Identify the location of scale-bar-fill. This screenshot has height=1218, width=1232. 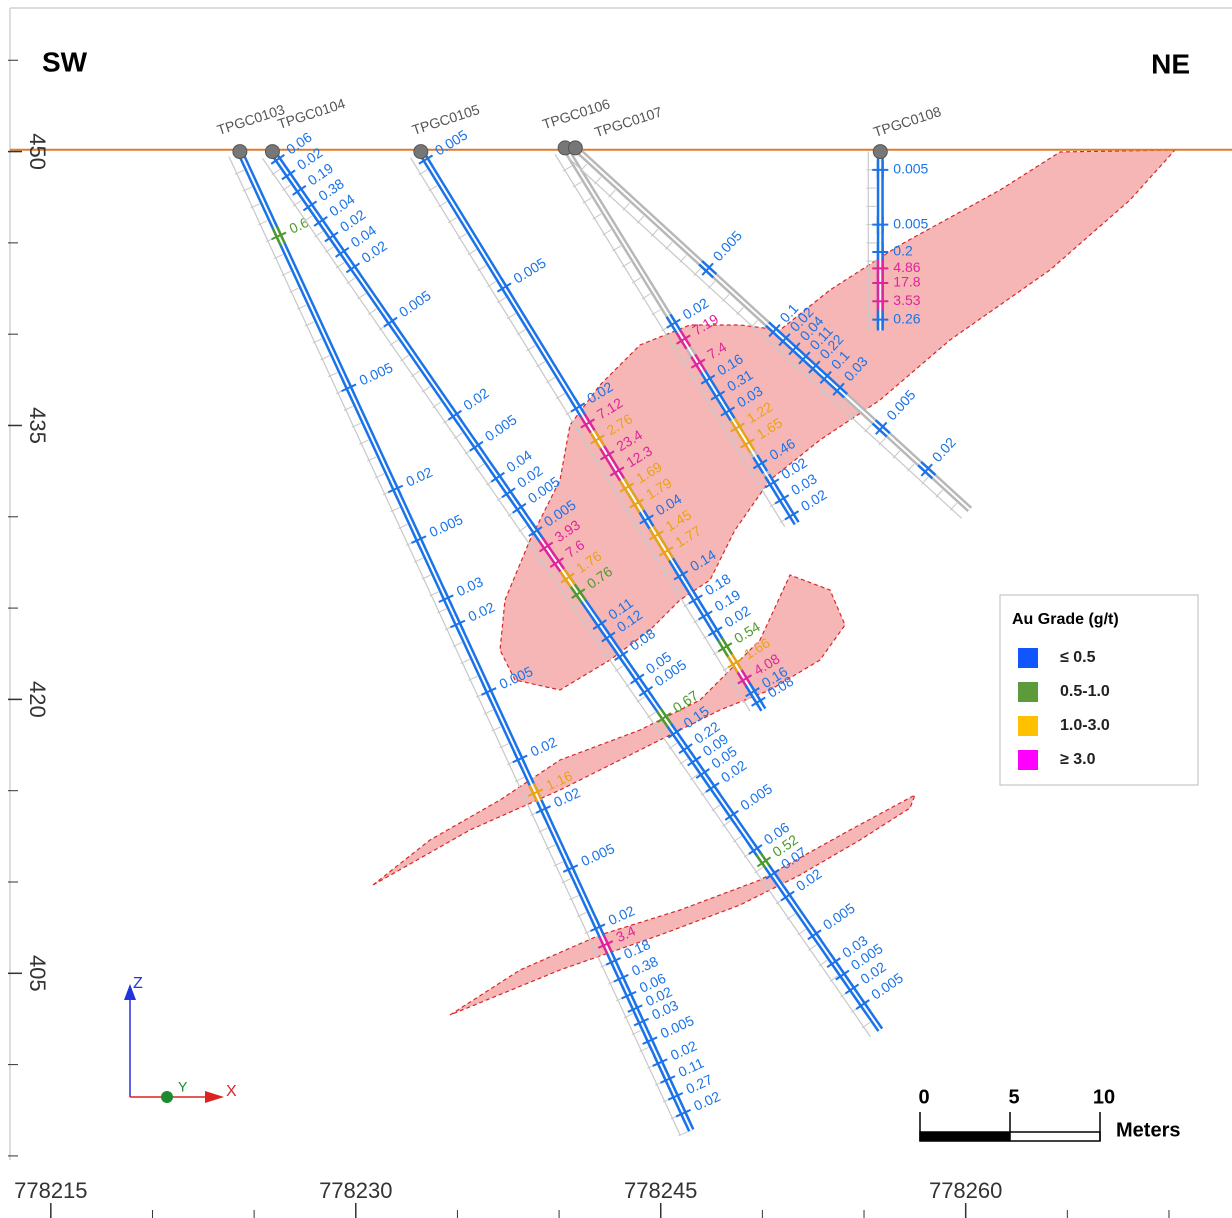
(965, 1136).